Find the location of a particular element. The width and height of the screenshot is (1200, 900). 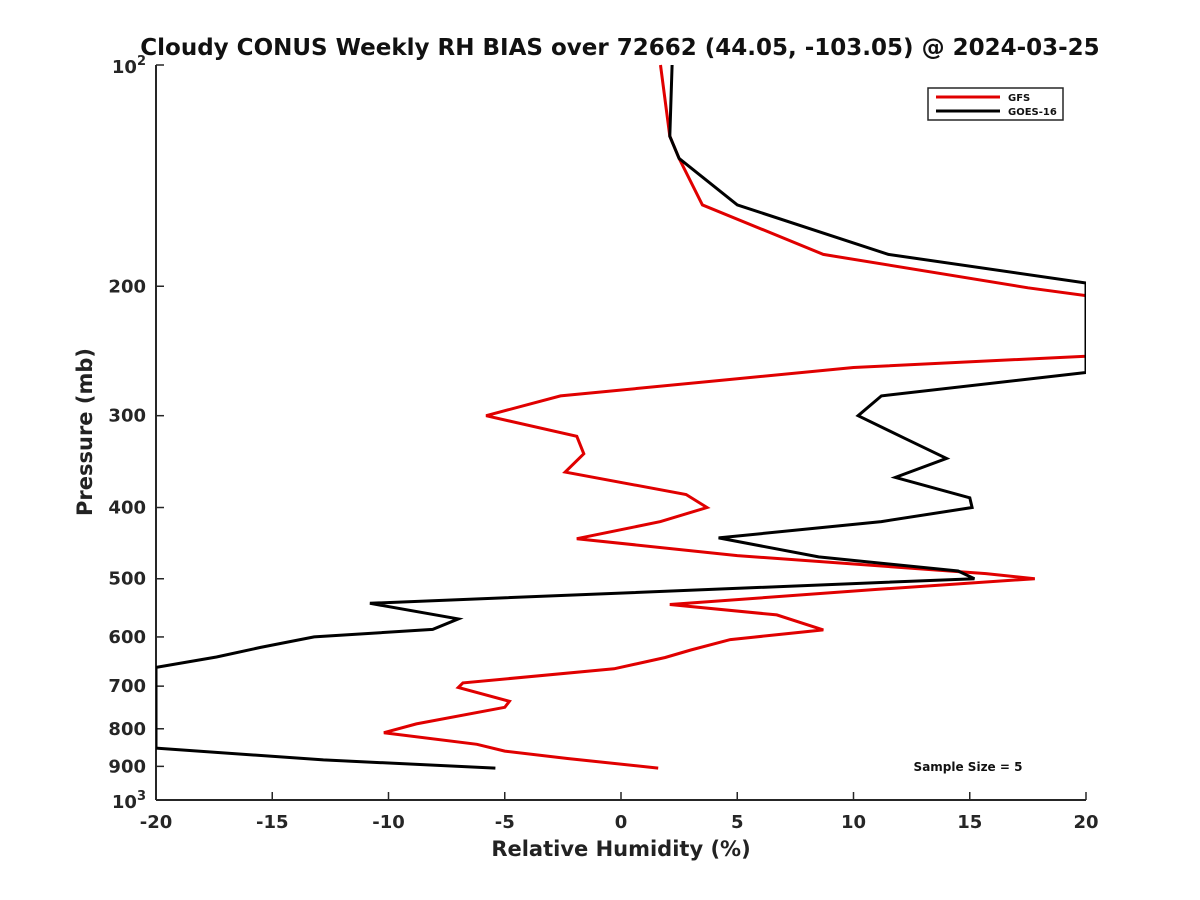

x-tick-label: -20 is located at coordinates (156, 822).